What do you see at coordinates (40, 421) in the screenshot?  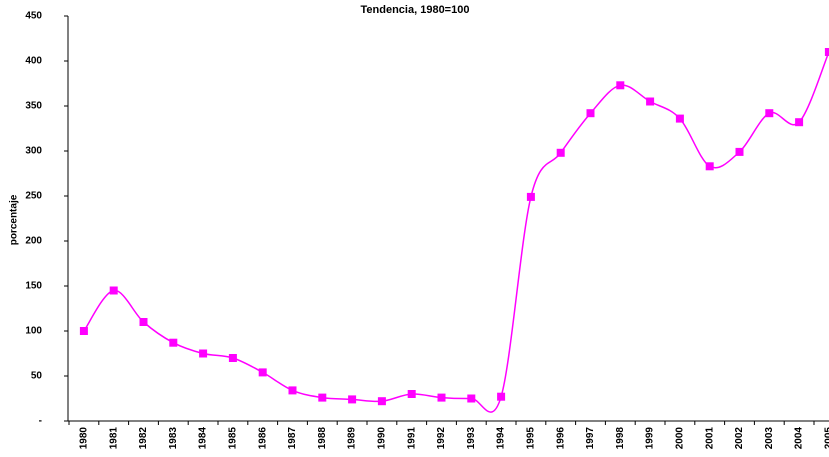 I see `y-tick-label: -` at bounding box center [40, 421].